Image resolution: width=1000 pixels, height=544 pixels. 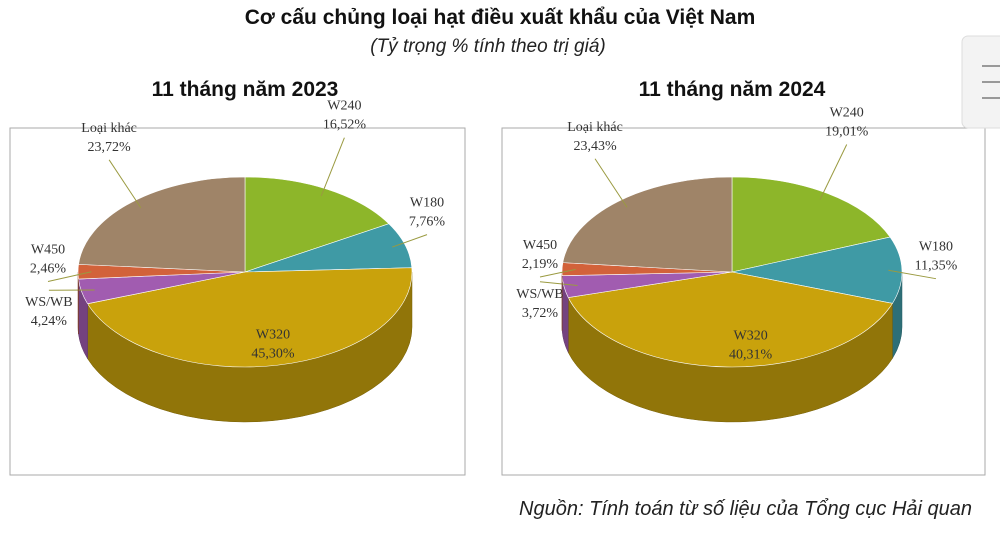 What do you see at coordinates (936, 266) in the screenshot?
I see `slice-value-label: 11,35%` at bounding box center [936, 266].